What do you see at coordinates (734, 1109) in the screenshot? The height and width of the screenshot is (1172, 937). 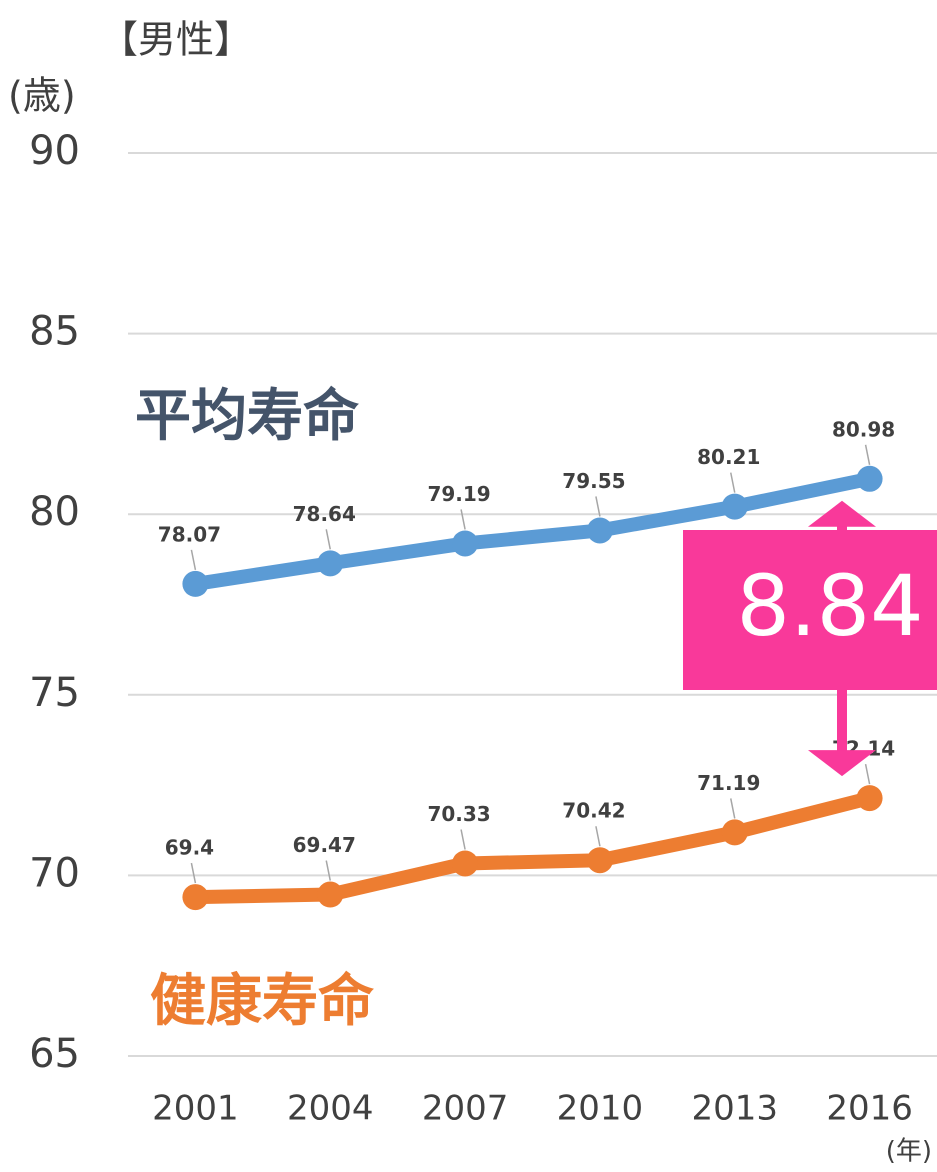 I see `x-tick-label: 2013` at bounding box center [734, 1109].